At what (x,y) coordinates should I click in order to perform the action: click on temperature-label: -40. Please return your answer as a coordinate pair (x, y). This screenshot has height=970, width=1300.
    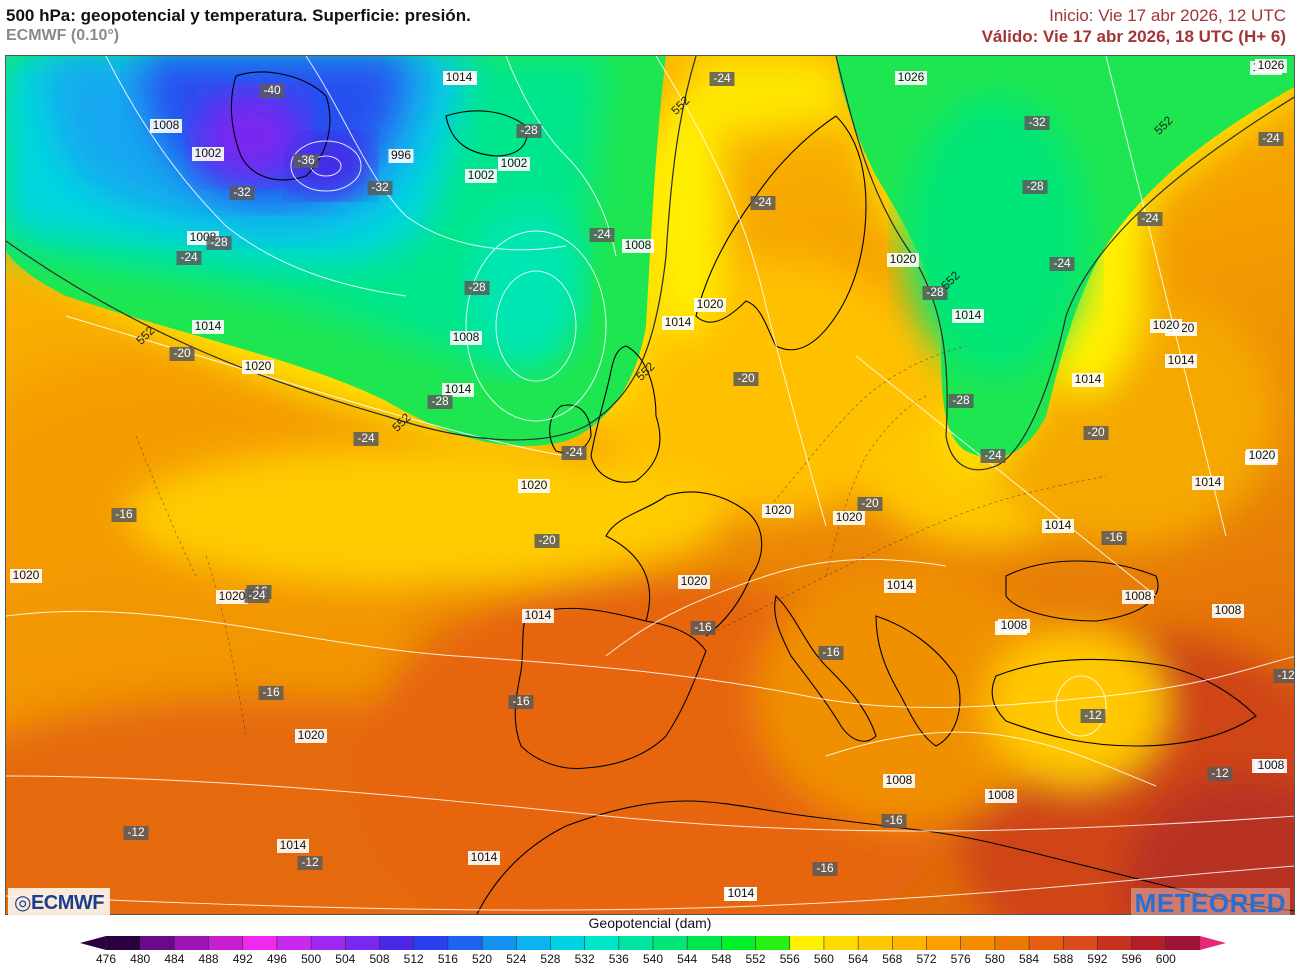
    Looking at the image, I should click on (272, 90).